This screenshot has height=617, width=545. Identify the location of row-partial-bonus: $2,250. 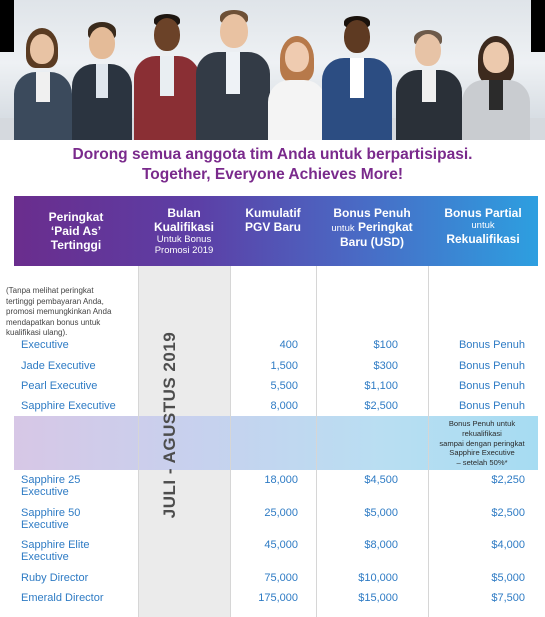
(508, 480).